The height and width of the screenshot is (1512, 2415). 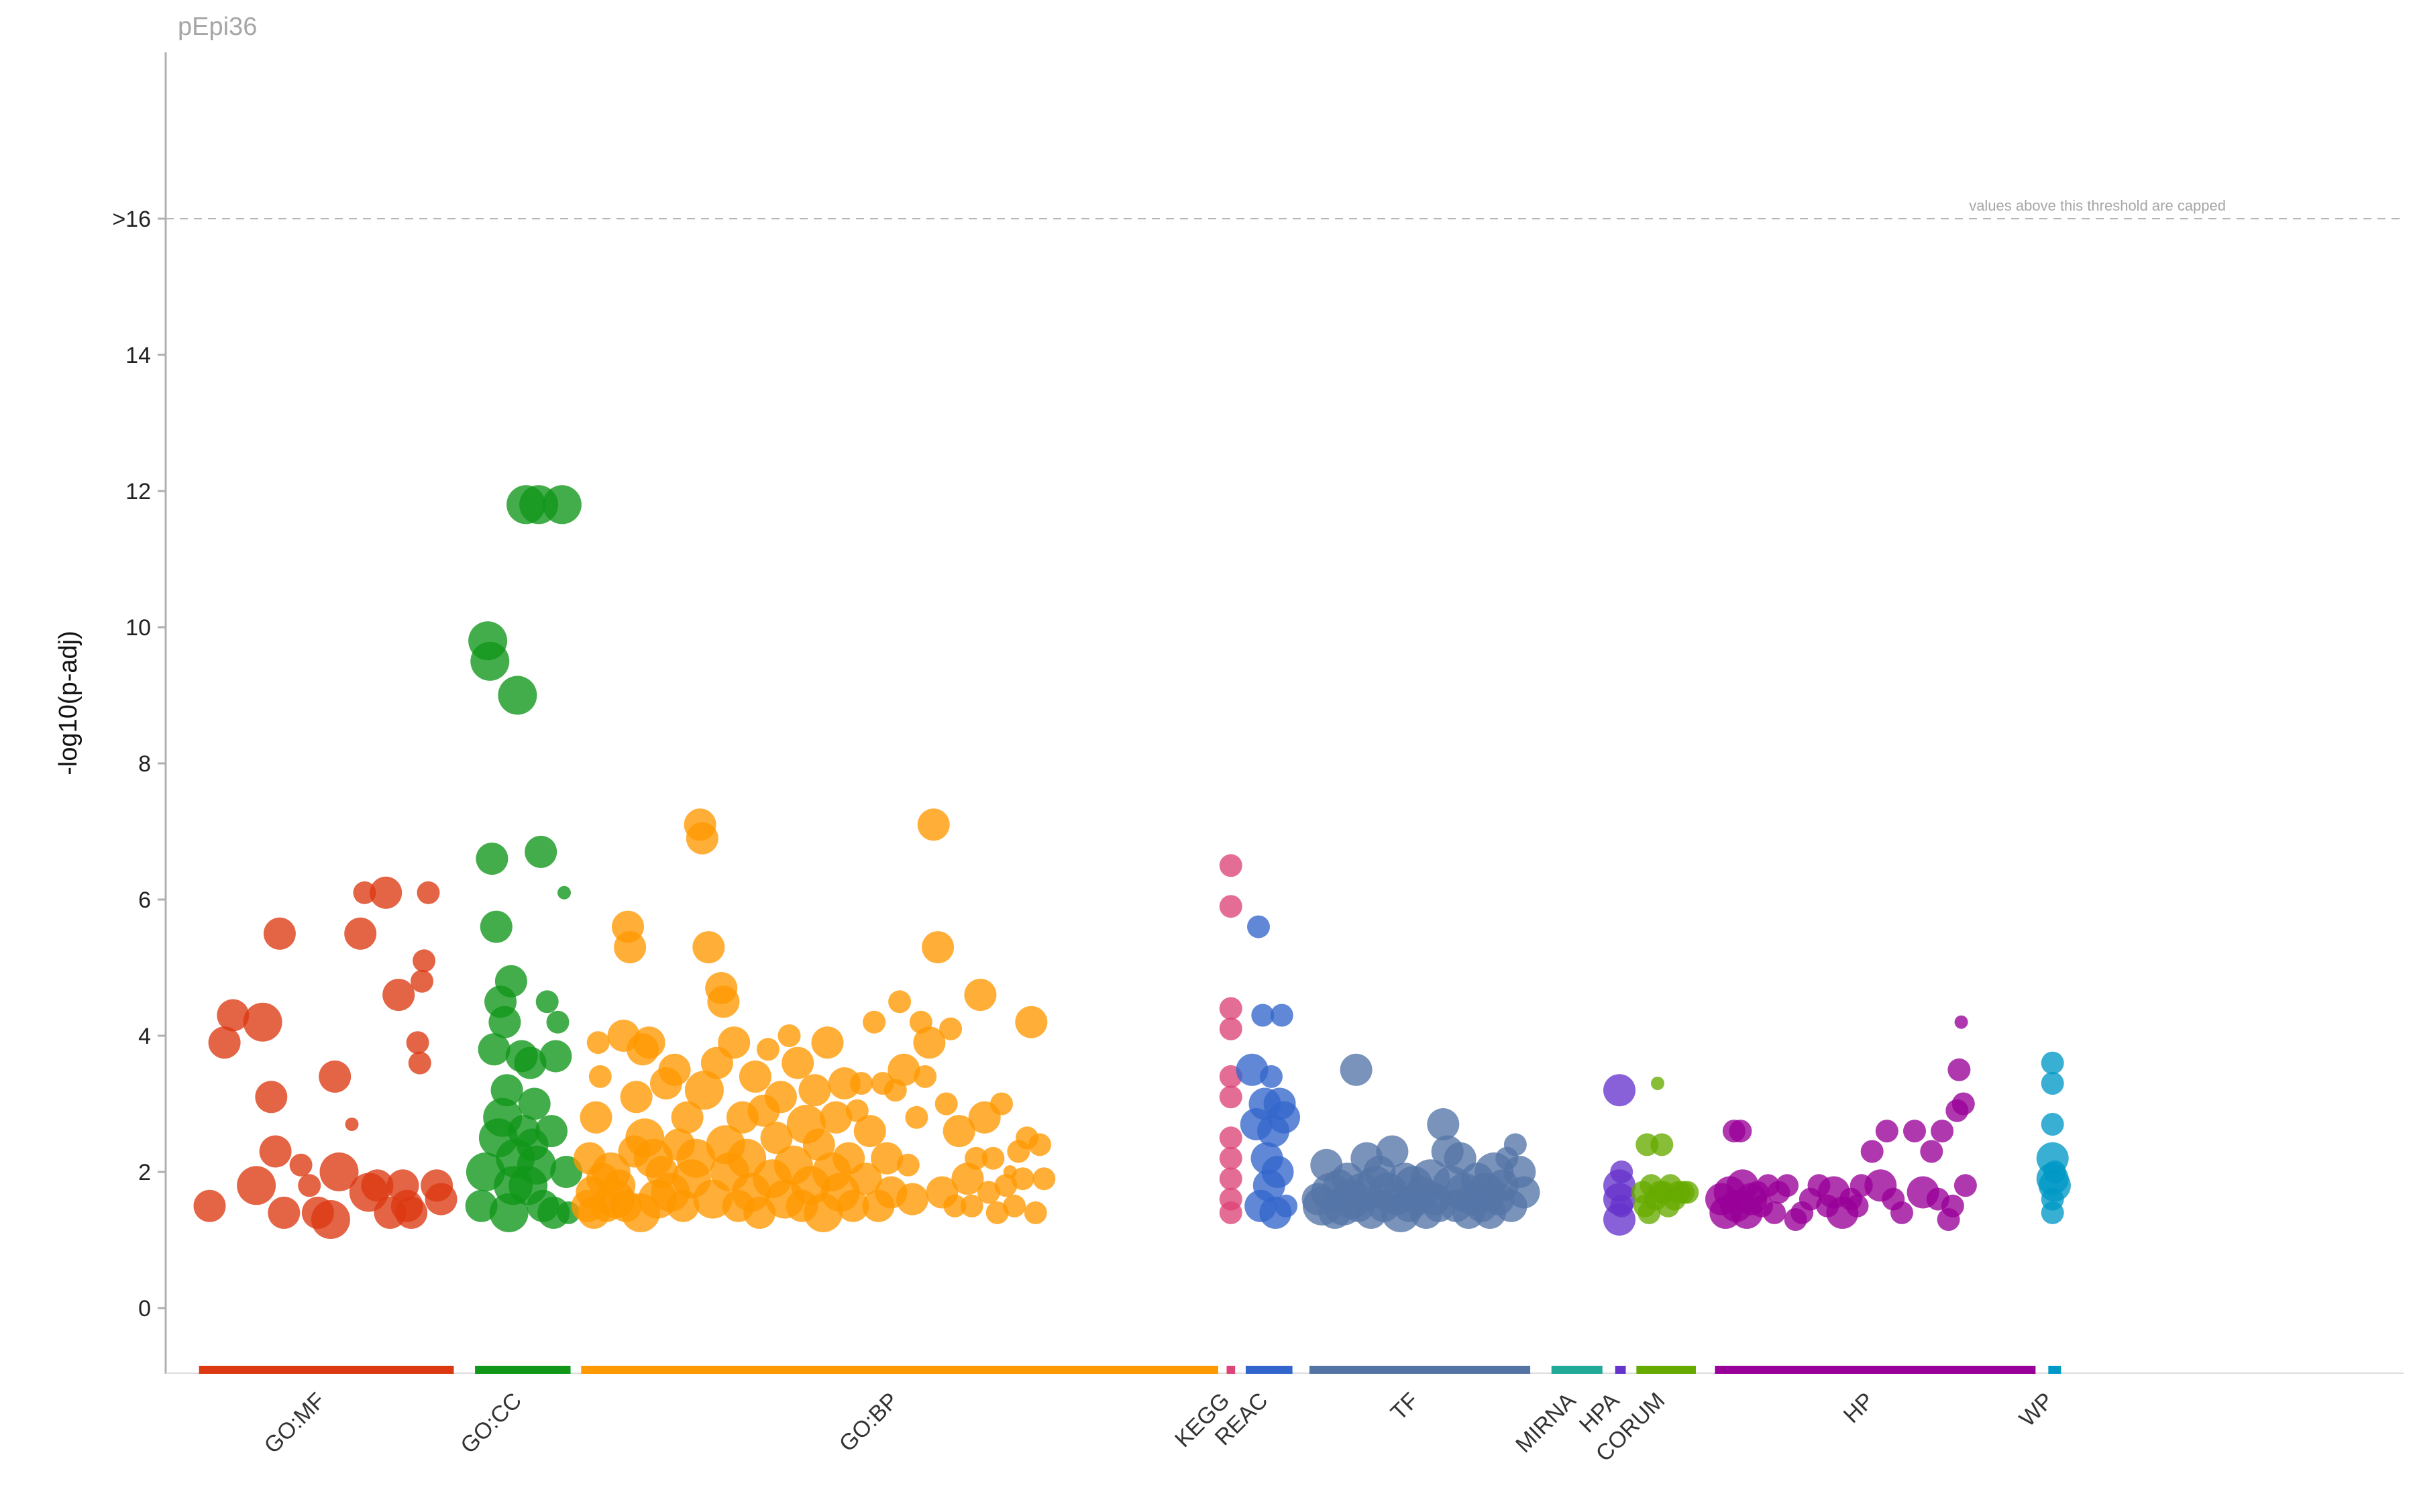 What do you see at coordinates (217, 27) in the screenshot?
I see `chart-title: pEpi36` at bounding box center [217, 27].